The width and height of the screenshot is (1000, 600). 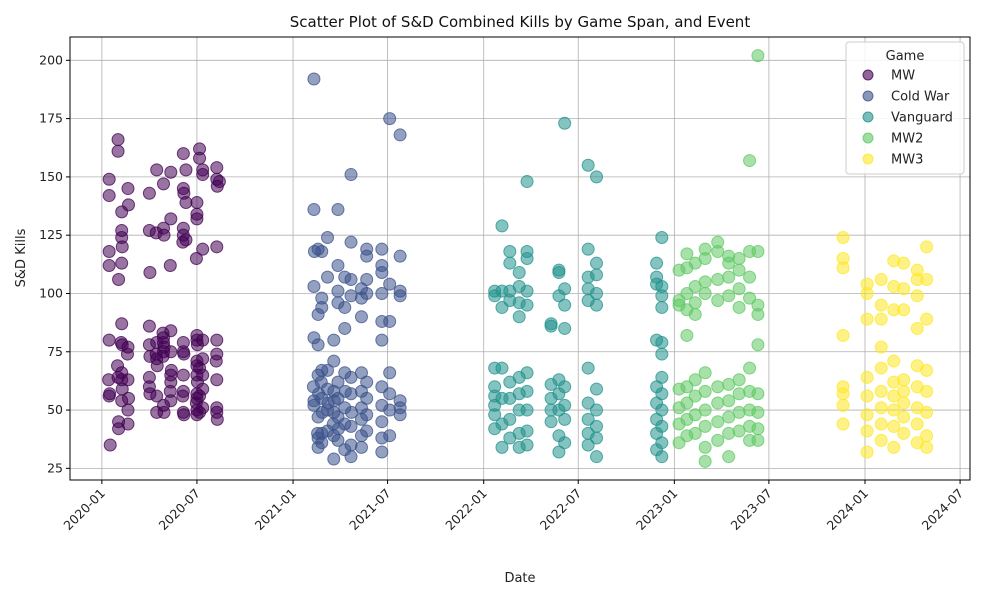 What do you see at coordinates (920, 97) in the screenshot?
I see `legend-label: Cold War` at bounding box center [920, 97].